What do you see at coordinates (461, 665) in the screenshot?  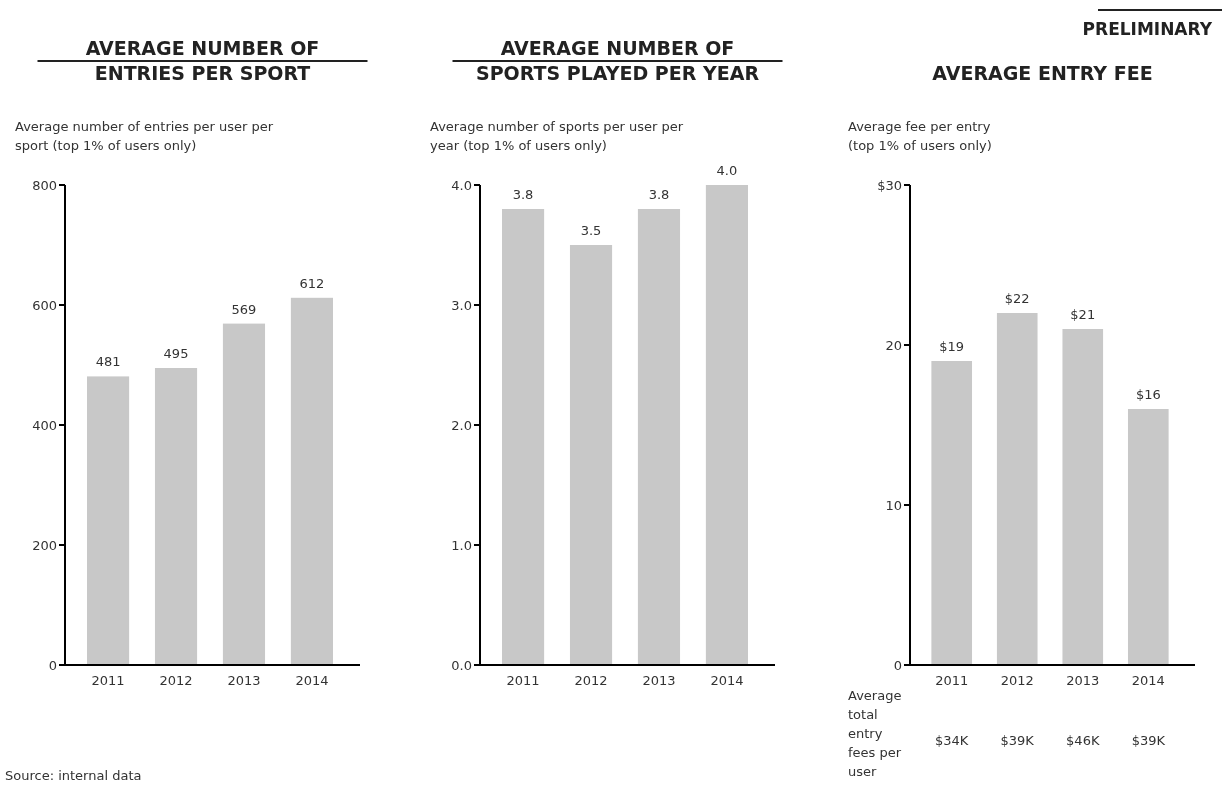 I see `y-tick-label: 0.0` at bounding box center [461, 665].